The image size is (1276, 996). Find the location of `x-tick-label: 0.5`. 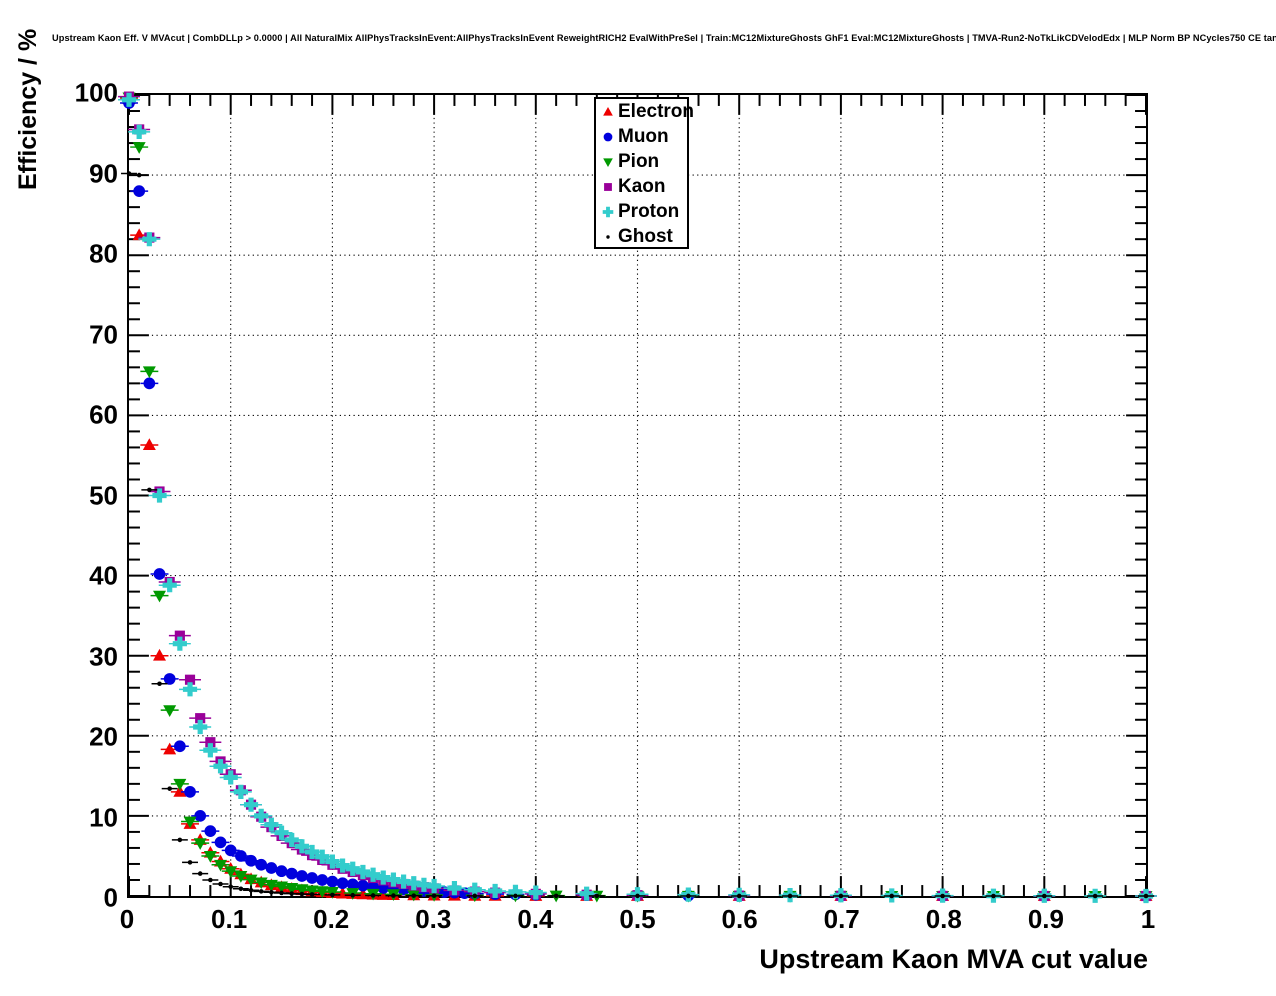

x-tick-label: 0.5 is located at coordinates (637, 919).